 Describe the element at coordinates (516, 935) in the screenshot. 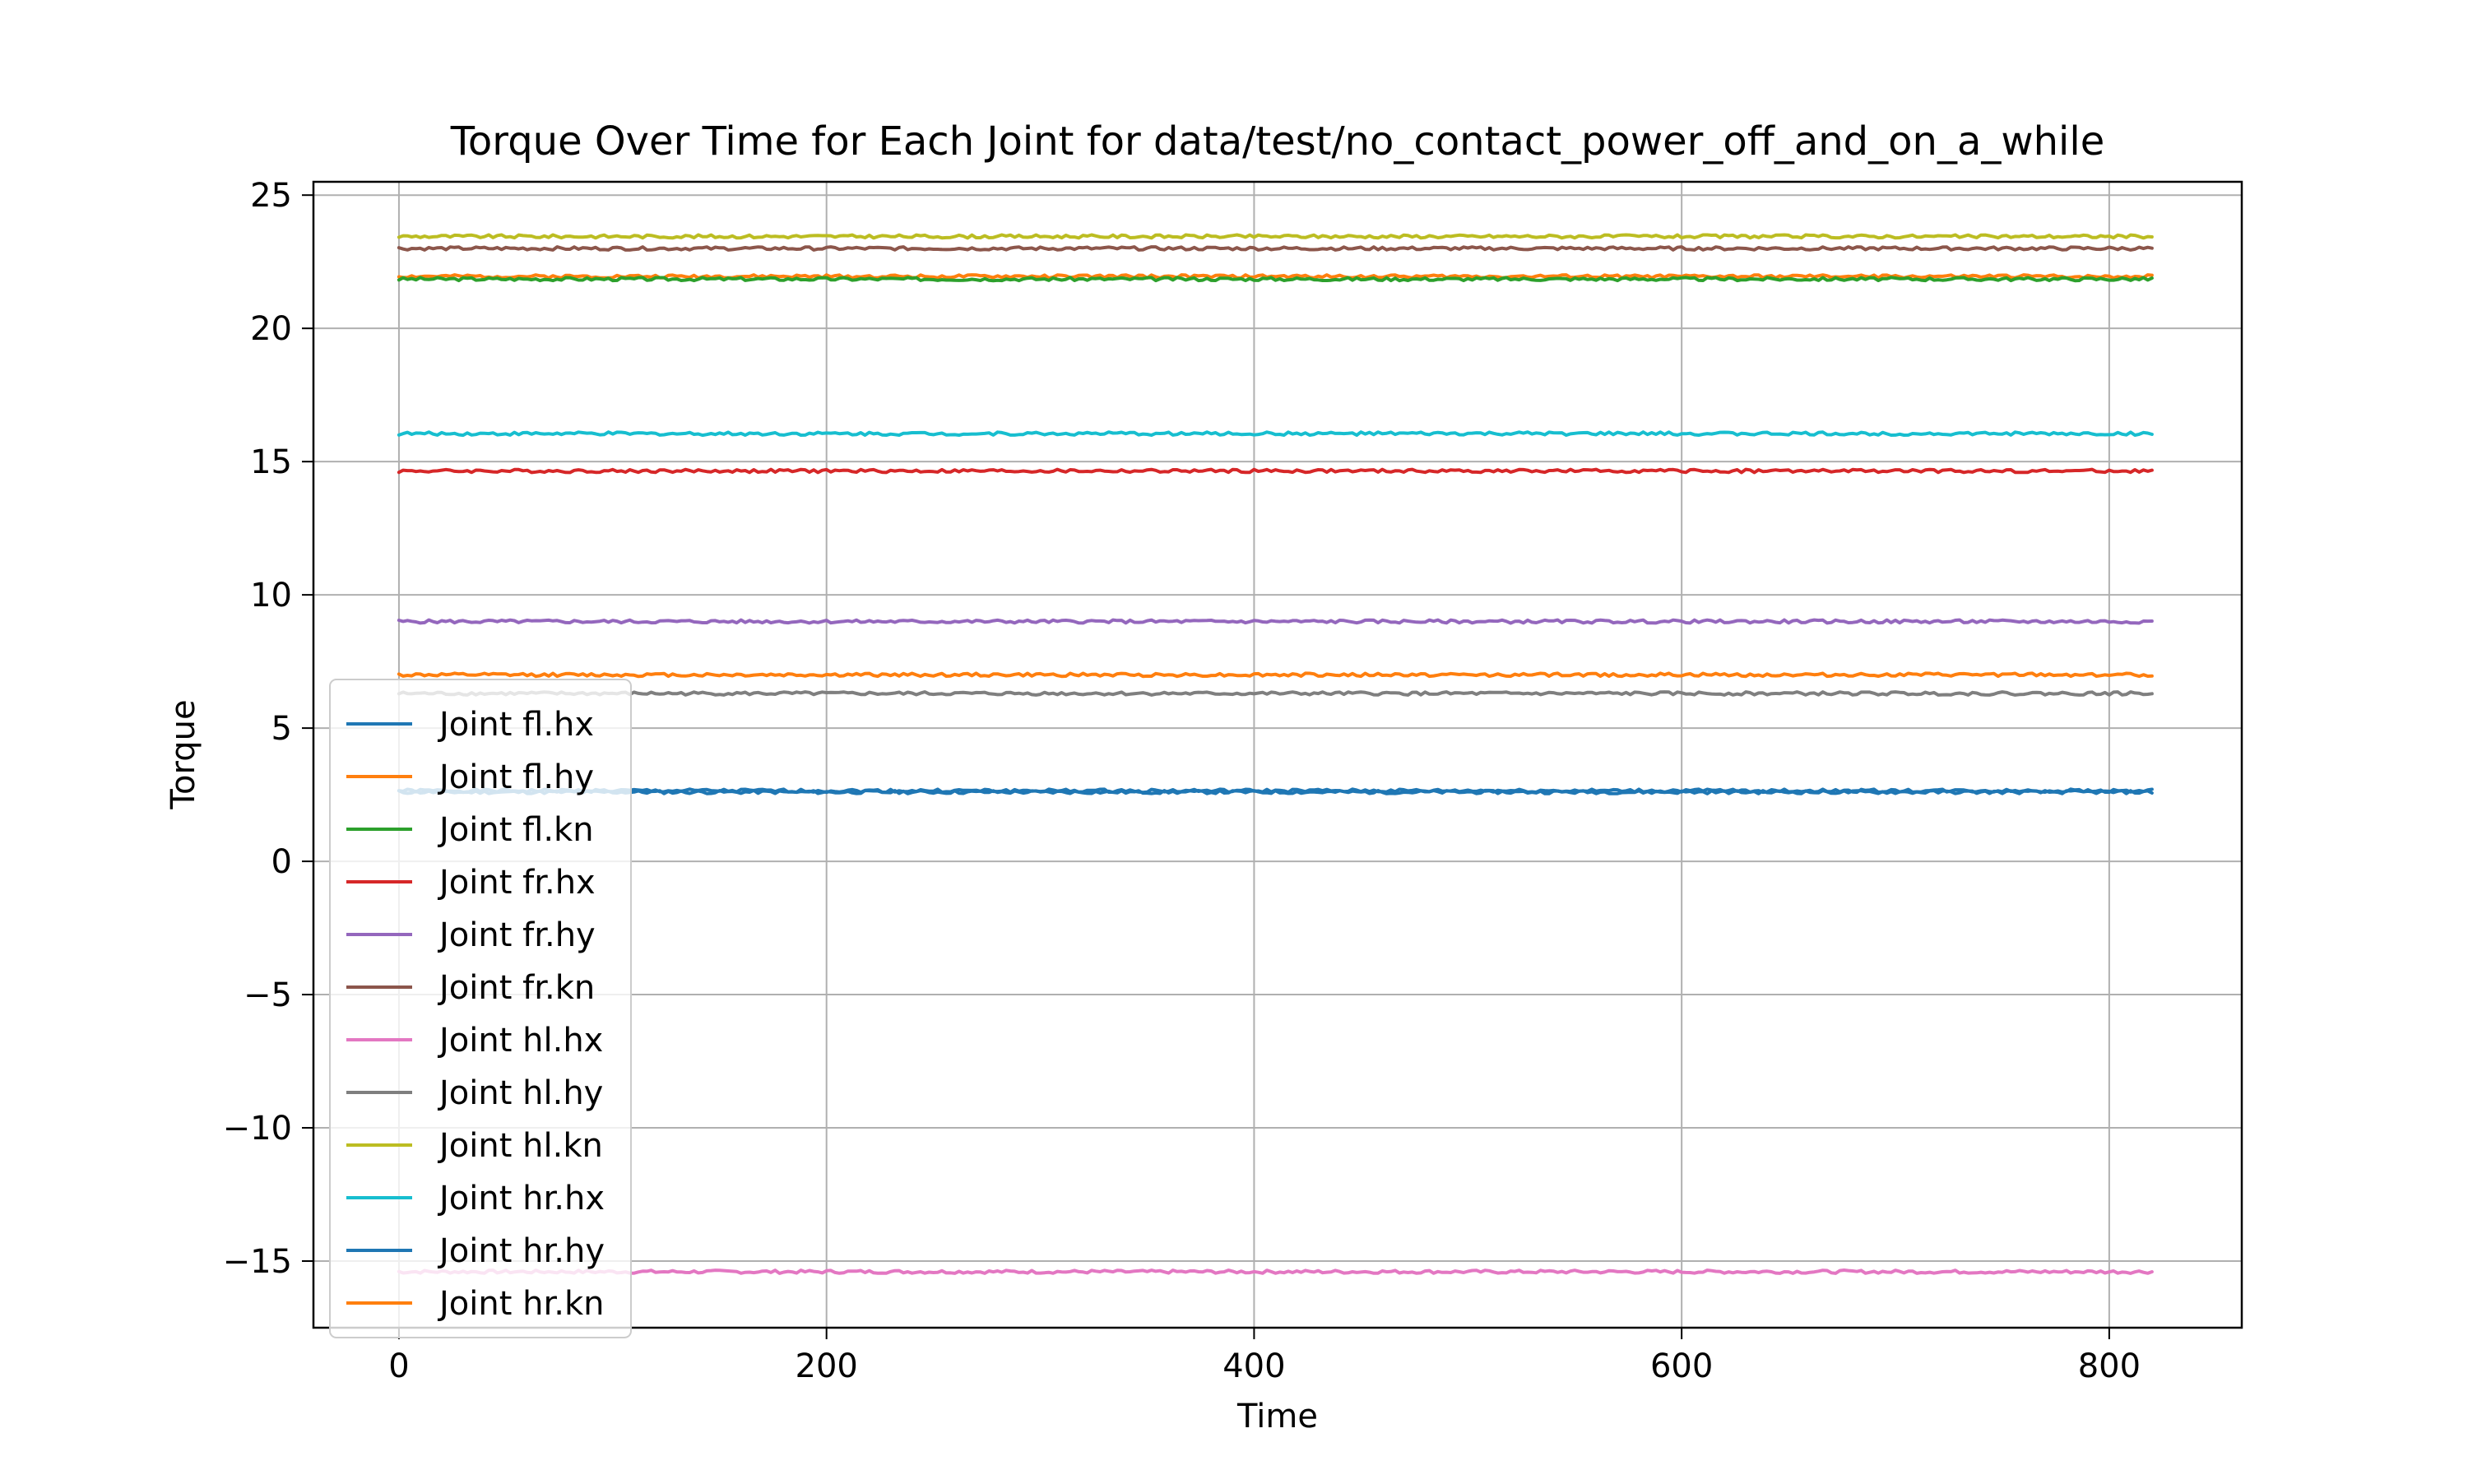

I see `legend-label: Joint fr.hy` at that location.